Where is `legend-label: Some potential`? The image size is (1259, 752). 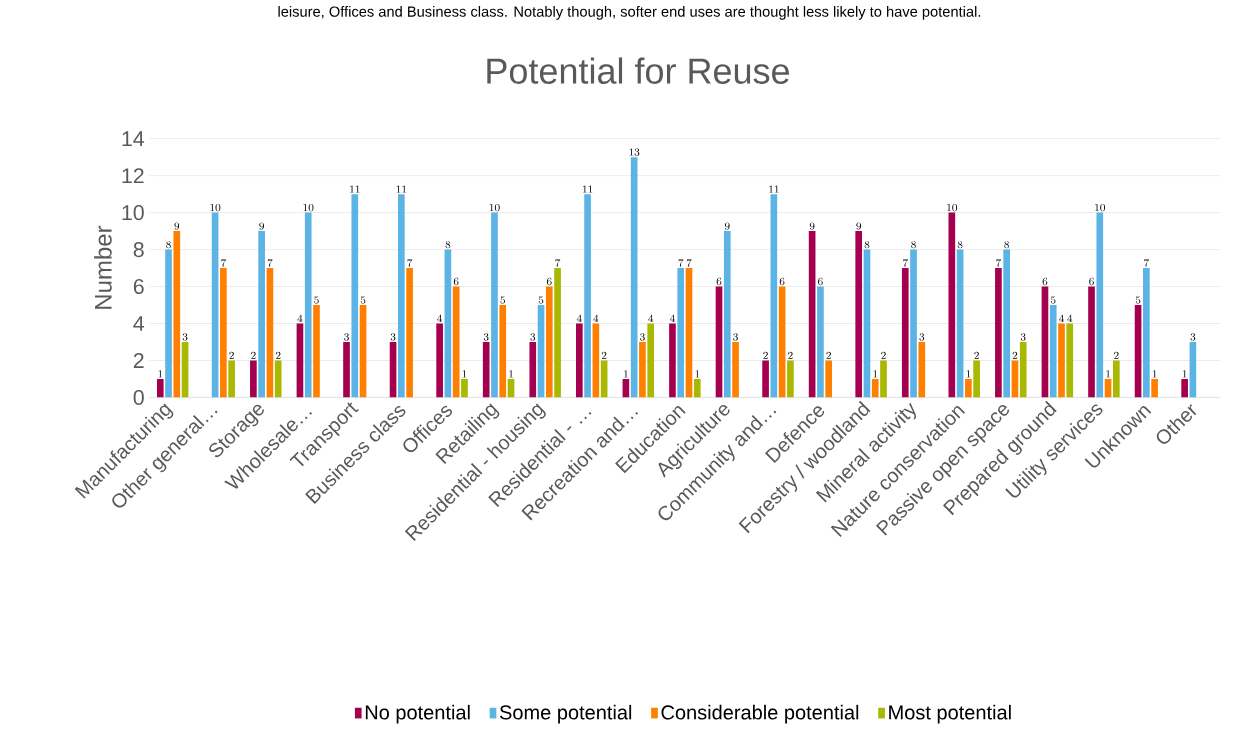
legend-label: Some potential is located at coordinates (565, 714).